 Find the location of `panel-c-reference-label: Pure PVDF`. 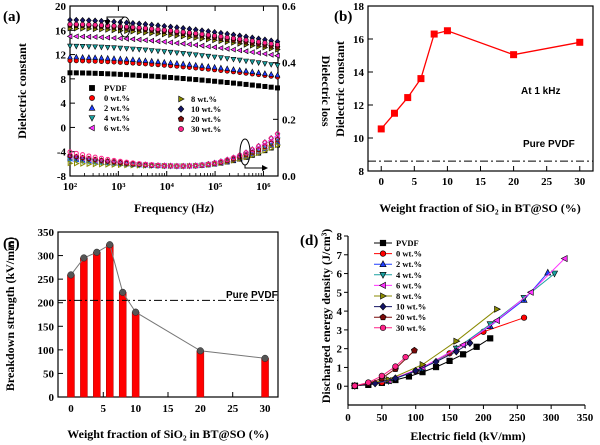

panel-c-reference-label: Pure PVDF is located at coordinates (252, 295).